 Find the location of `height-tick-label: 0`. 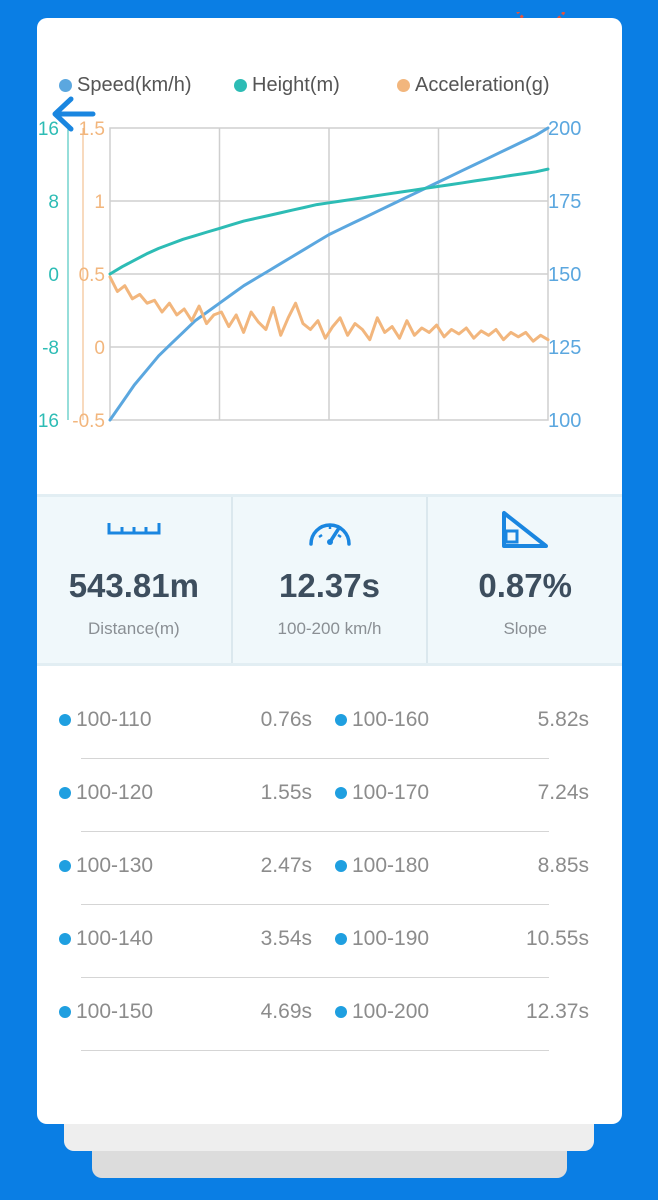

height-tick-label: 0 is located at coordinates (53, 275).